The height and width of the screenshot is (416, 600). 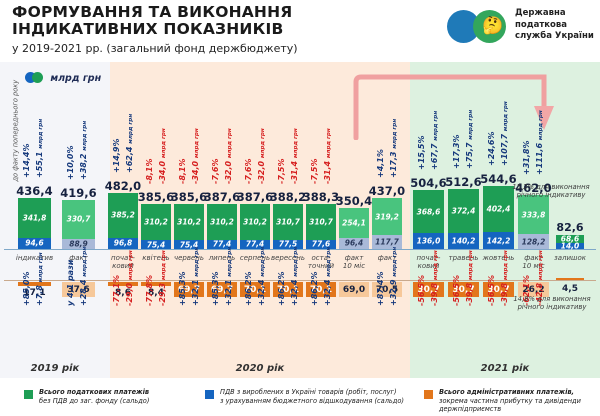 I want to click on bar-segment-vat: 77,5, so click(x=288, y=244).